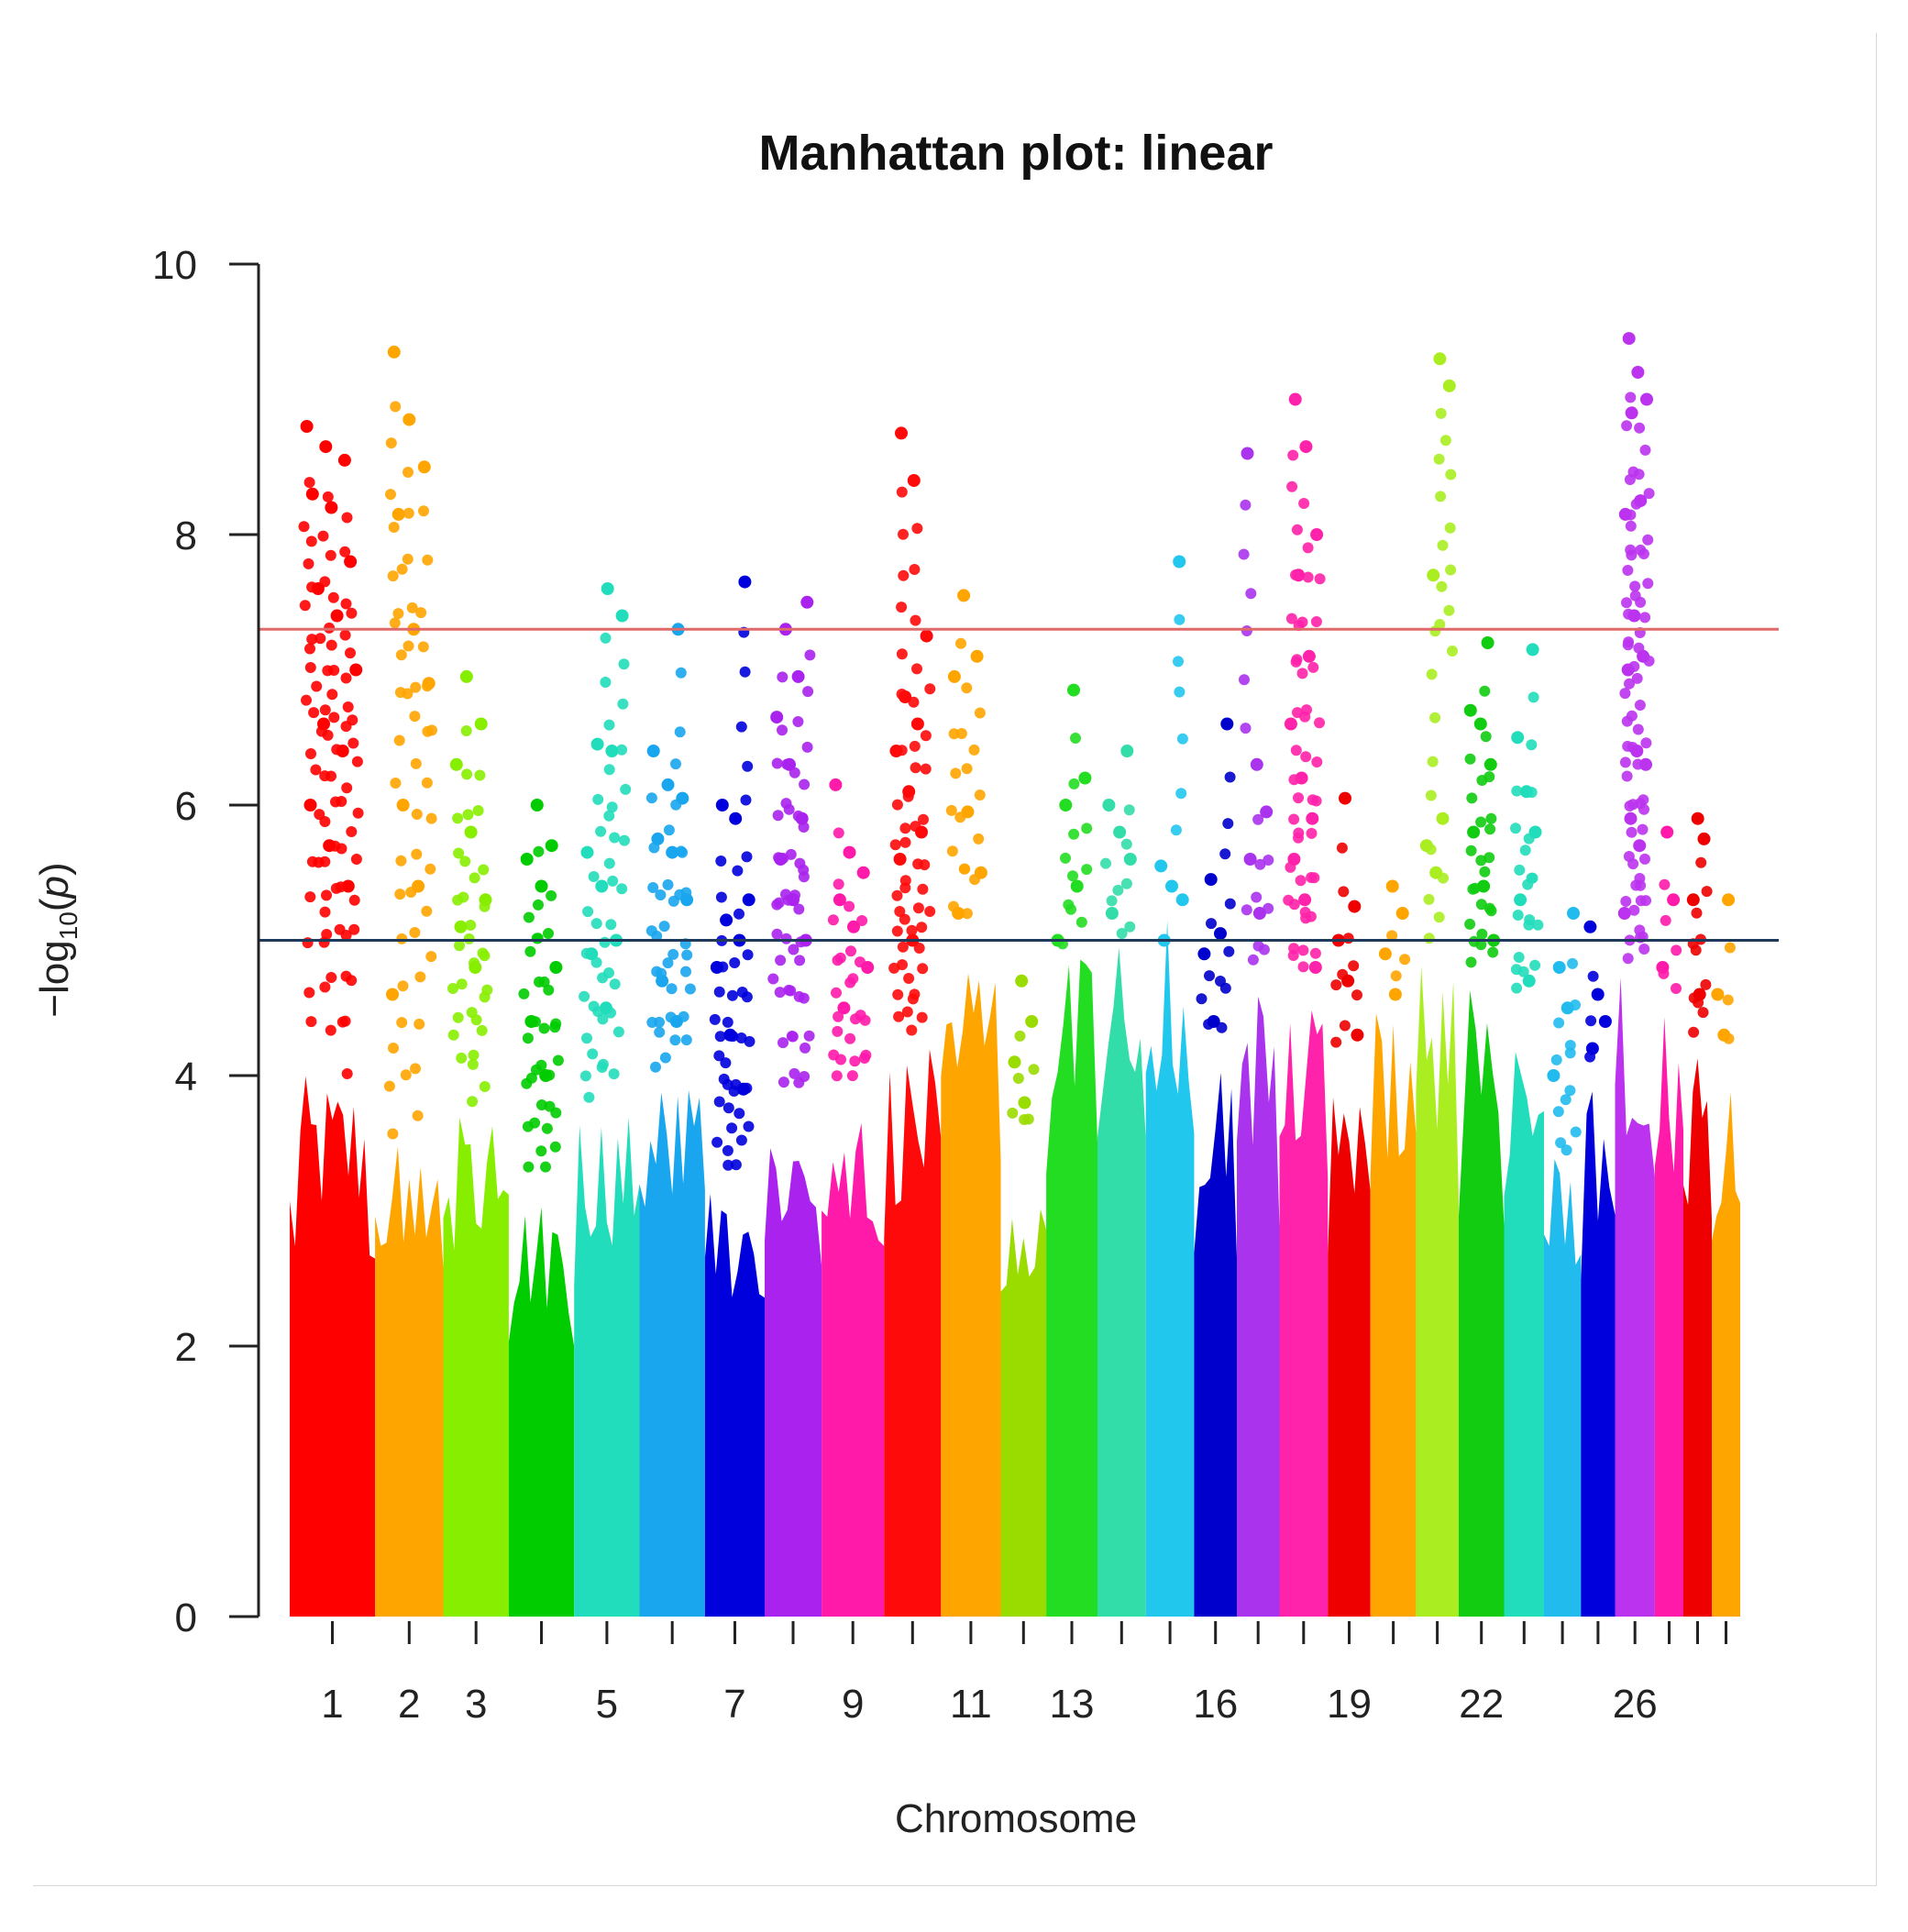 Image resolution: width=1908 pixels, height=1932 pixels. What do you see at coordinates (868, 967) in the screenshot?
I see `chromosome-9-point` at bounding box center [868, 967].